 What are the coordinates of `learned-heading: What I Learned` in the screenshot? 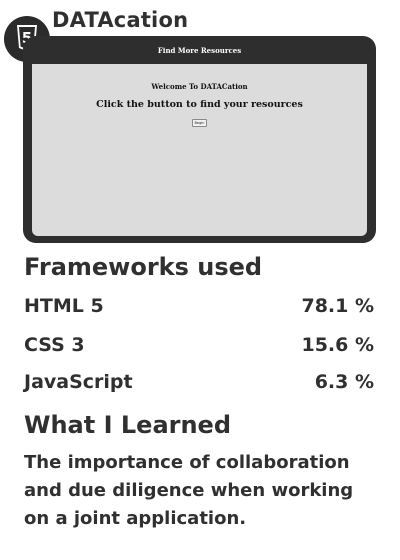 It's located at (128, 425).